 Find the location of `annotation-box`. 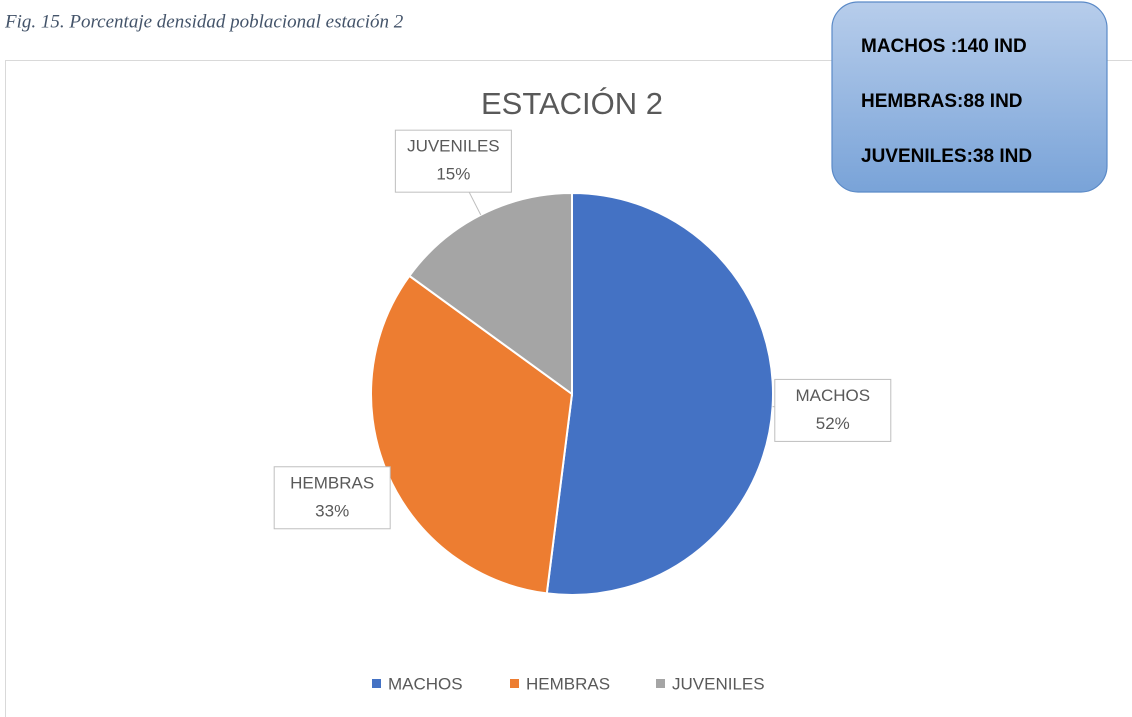

annotation-box is located at coordinates (969, 97).